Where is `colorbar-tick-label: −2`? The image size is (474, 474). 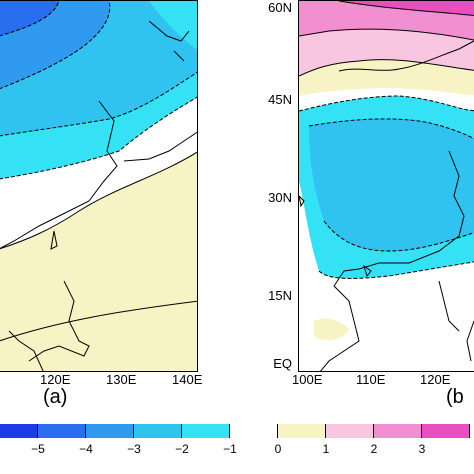
colorbar-tick-label: −2 is located at coordinates (182, 449).